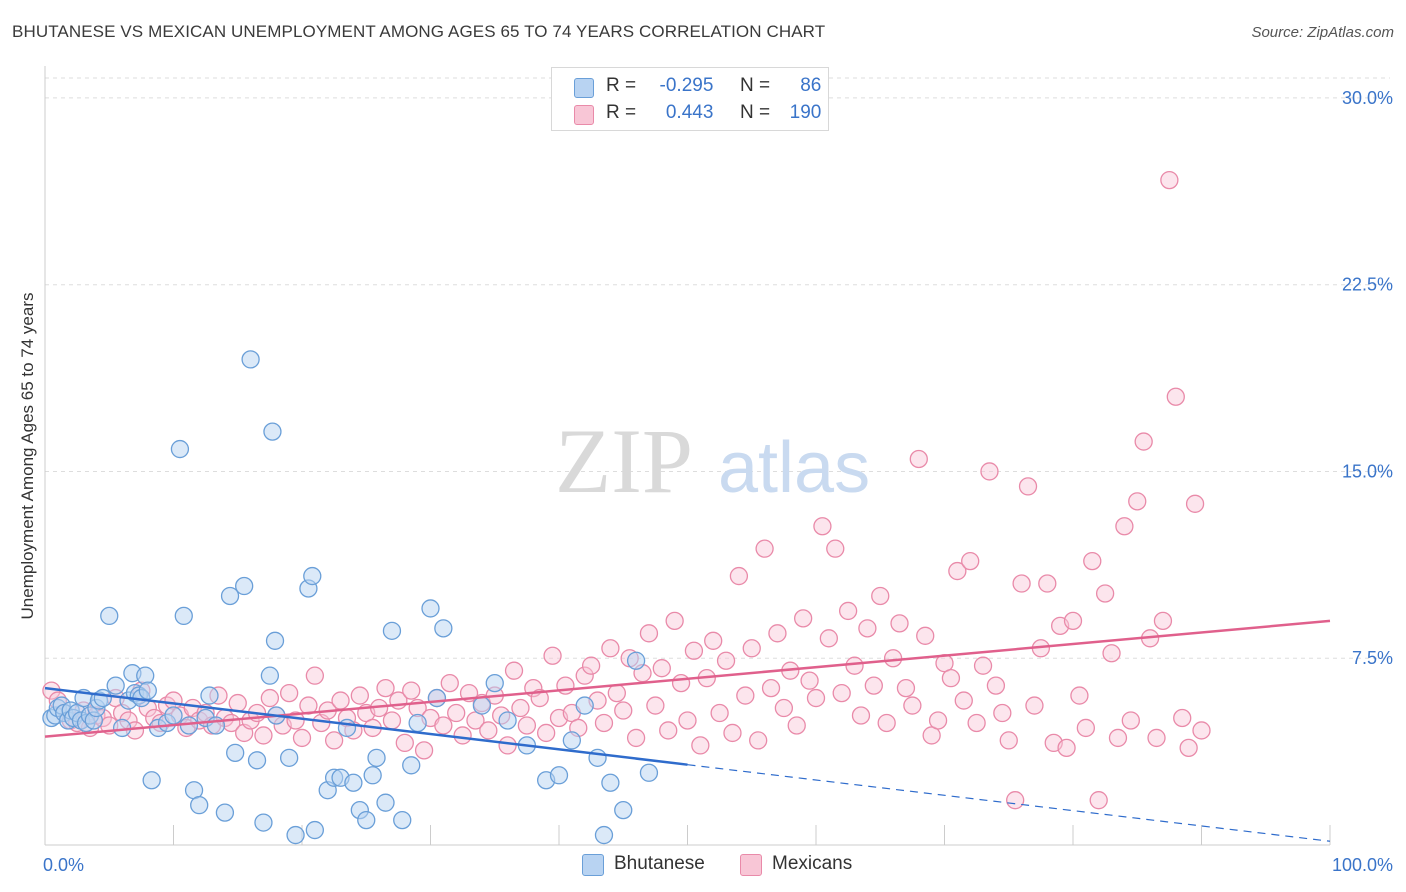 The image size is (1406, 892). Describe the element at coordinates (584, 115) in the screenshot. I see `legend-swatch-mexicans` at that location.